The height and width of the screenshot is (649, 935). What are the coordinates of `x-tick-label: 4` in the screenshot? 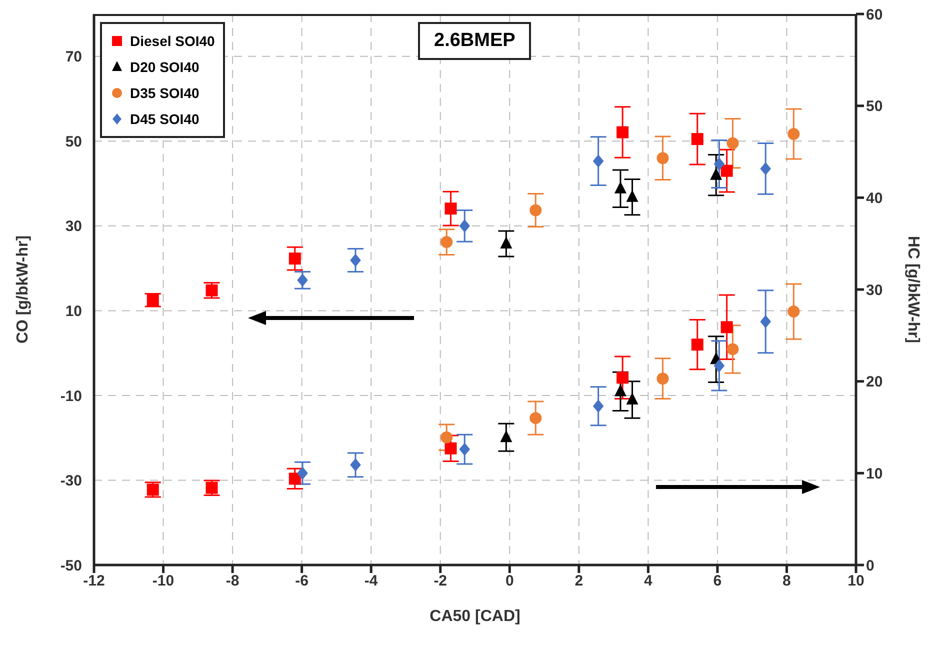 It's located at (649, 581).